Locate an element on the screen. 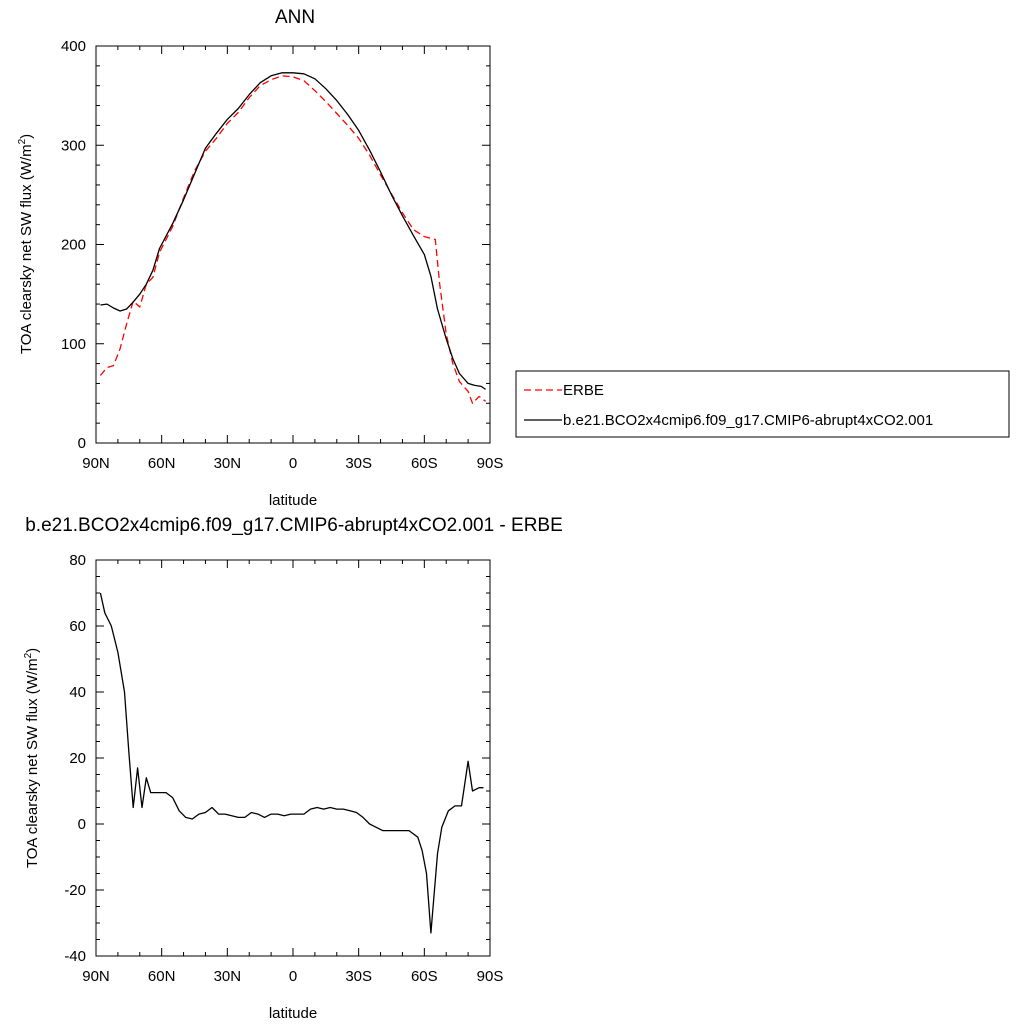  top-ytick-label: 300 is located at coordinates (73, 145).